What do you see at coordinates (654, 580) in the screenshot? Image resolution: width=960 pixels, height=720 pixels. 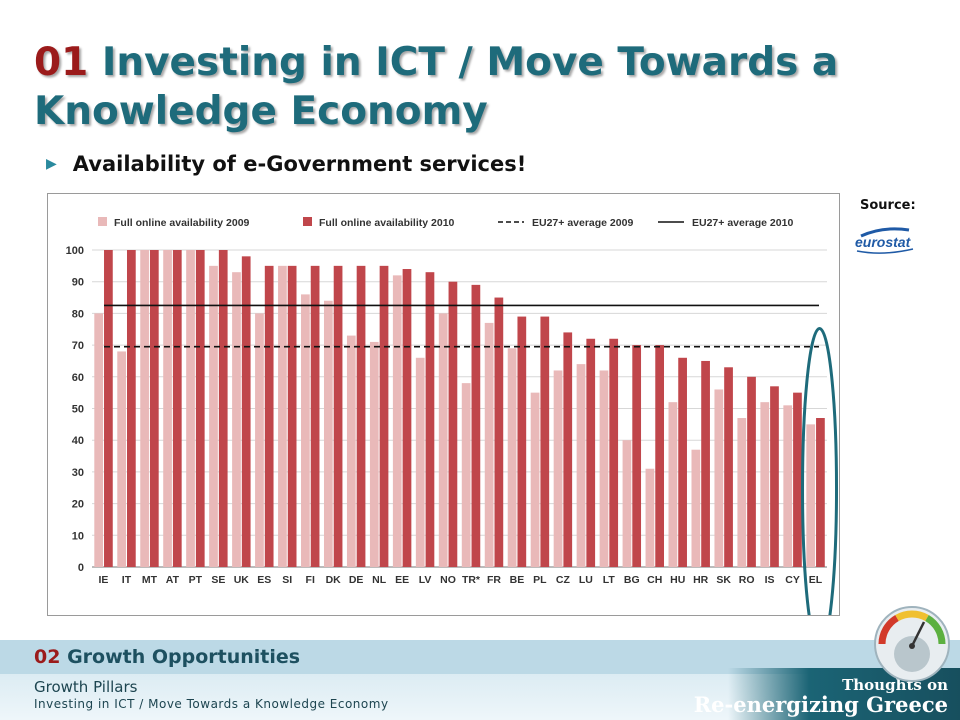 I see `x-tick-label: CH` at bounding box center [654, 580].